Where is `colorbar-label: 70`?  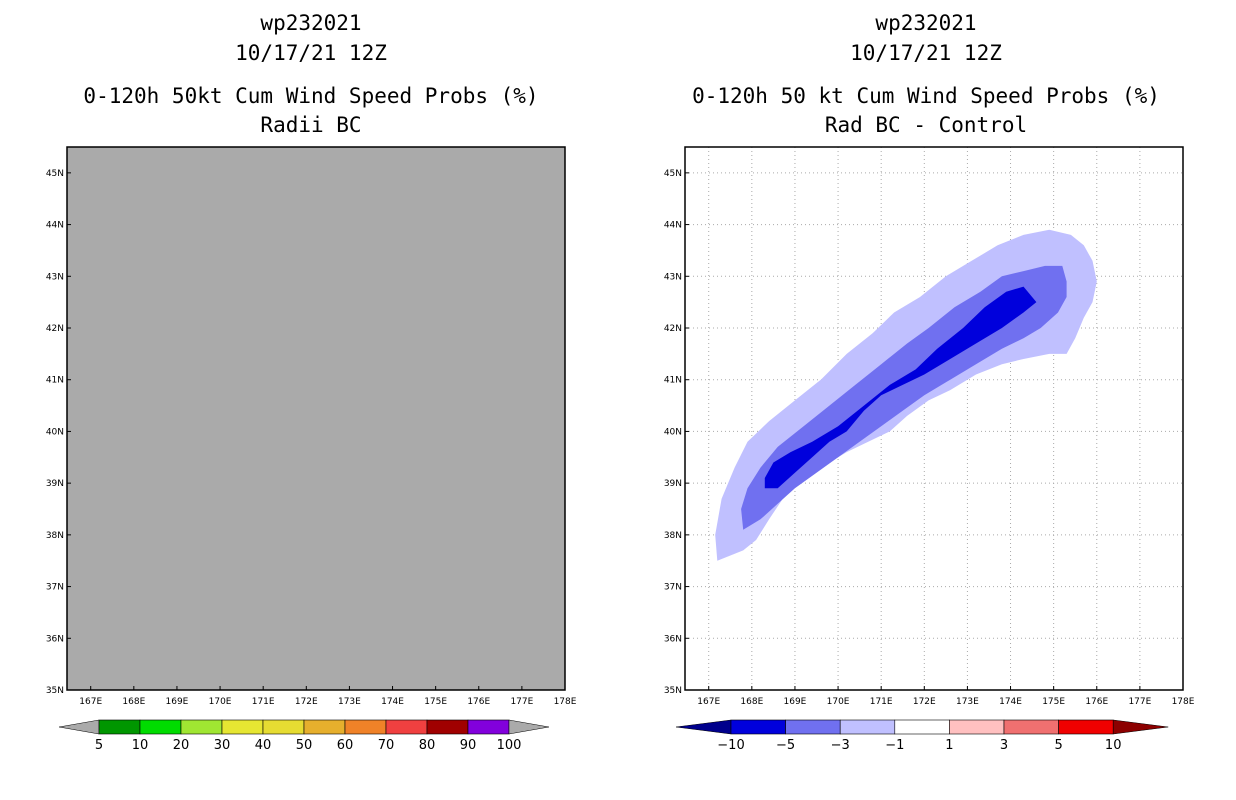 colorbar-label: 70 is located at coordinates (386, 745).